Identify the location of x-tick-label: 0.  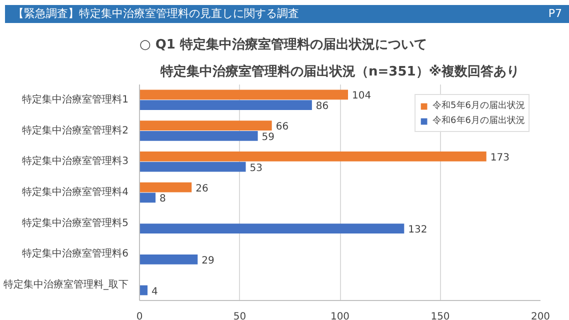
(139, 316).